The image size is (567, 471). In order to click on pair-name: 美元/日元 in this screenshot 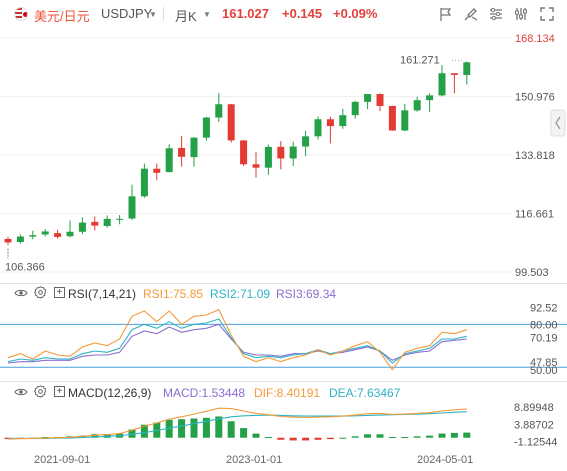, I will do `click(62, 16)`.